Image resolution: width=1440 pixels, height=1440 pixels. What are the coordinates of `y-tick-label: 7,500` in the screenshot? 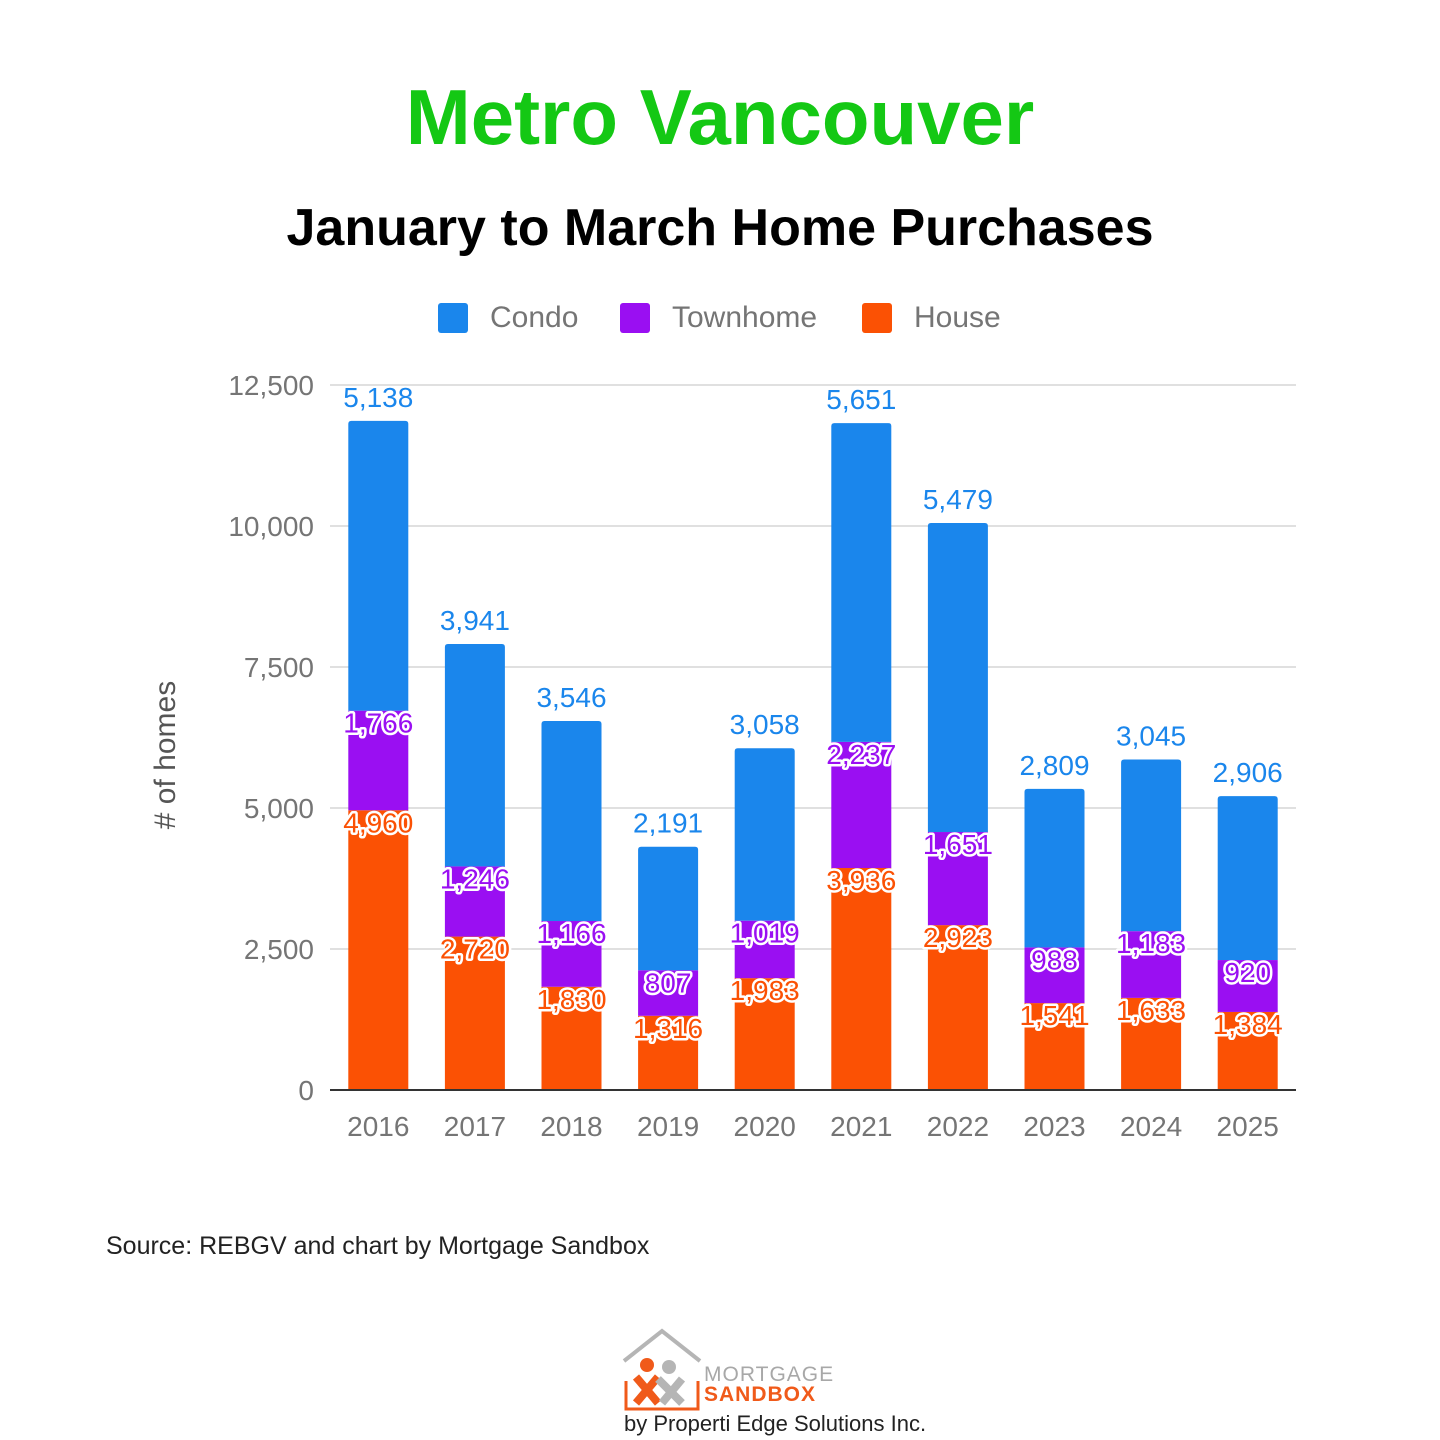 It's located at (279, 667).